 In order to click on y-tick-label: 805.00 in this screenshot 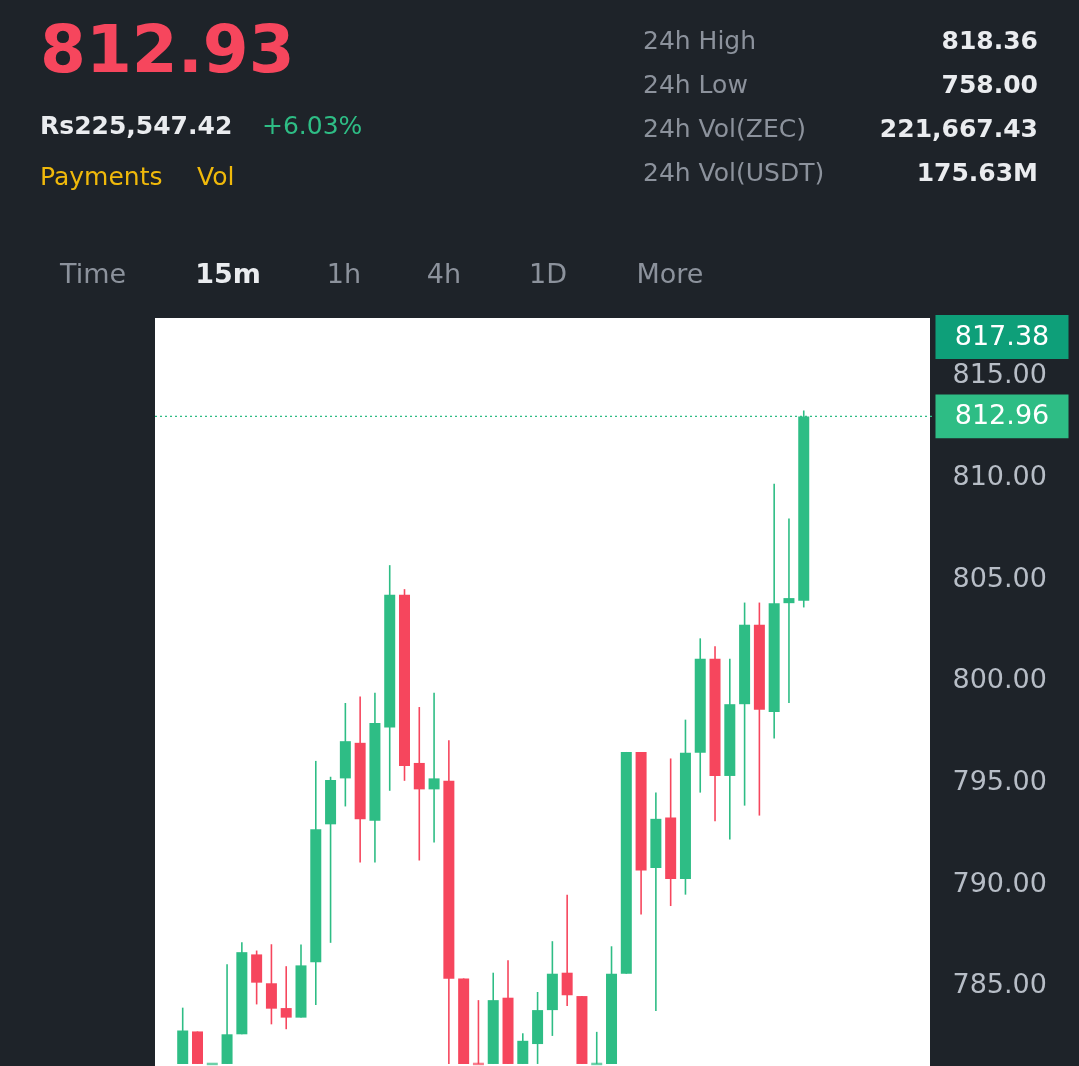, I will do `click(999, 577)`.